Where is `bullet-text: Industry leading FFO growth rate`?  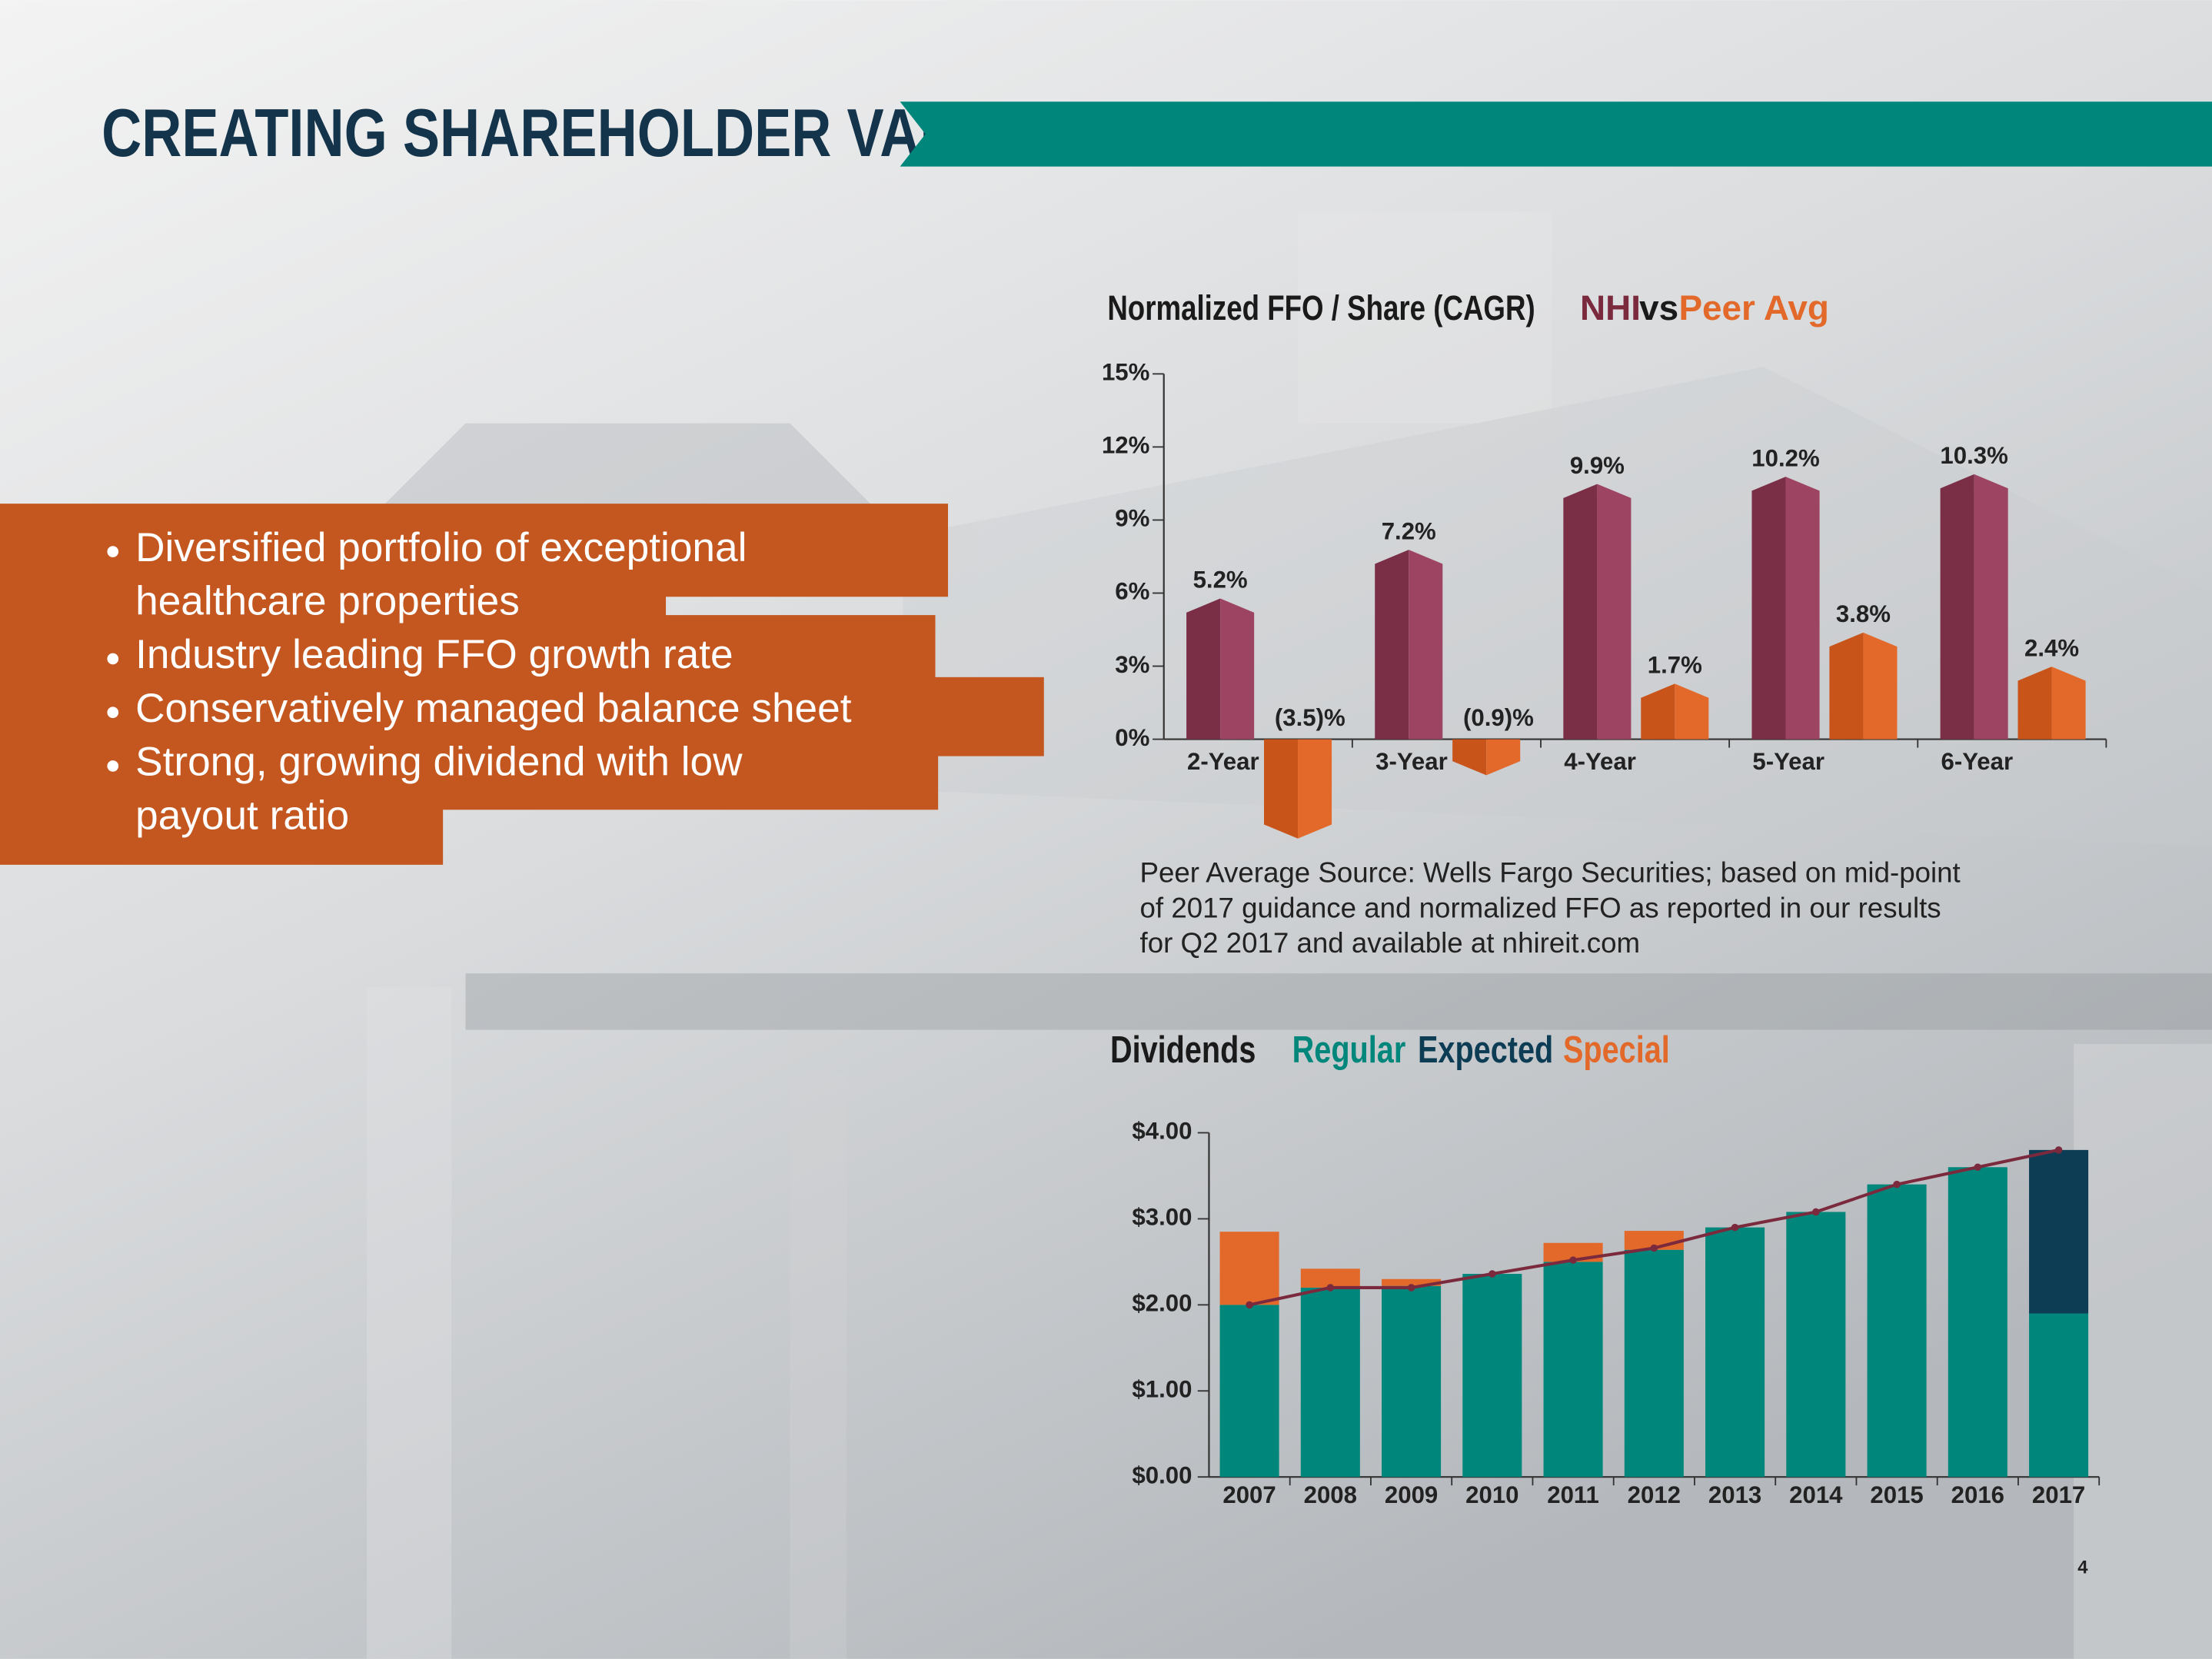 bullet-text: Industry leading FFO growth rate is located at coordinates (434, 654).